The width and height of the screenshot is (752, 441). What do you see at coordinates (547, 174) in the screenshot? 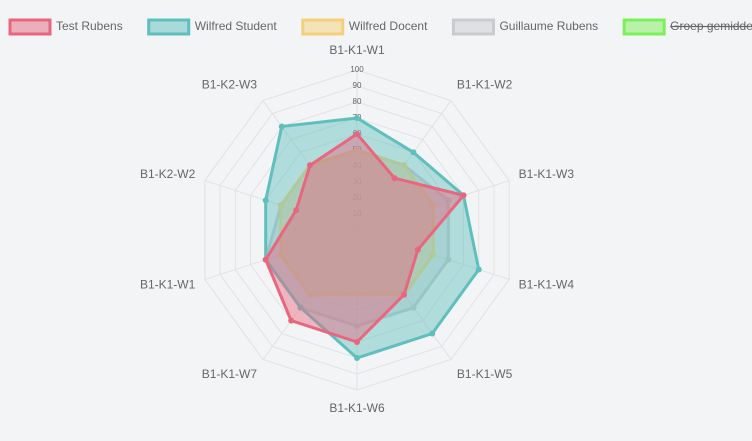
I see `axis-label: B1-K1-W3` at bounding box center [547, 174].